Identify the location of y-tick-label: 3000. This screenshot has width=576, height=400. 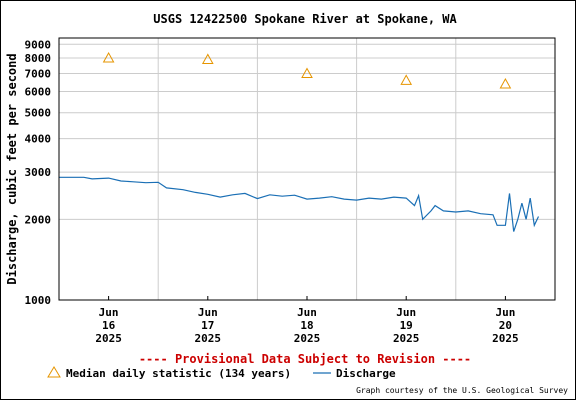
(38, 172).